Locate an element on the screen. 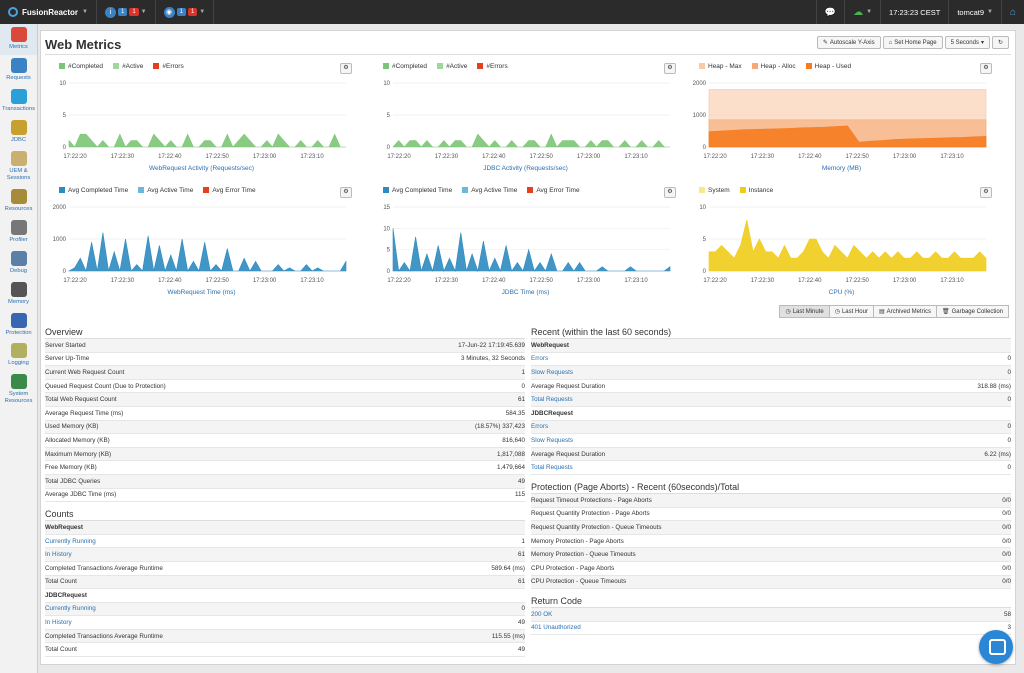  table-row: In History 61 is located at coordinates (285, 555).